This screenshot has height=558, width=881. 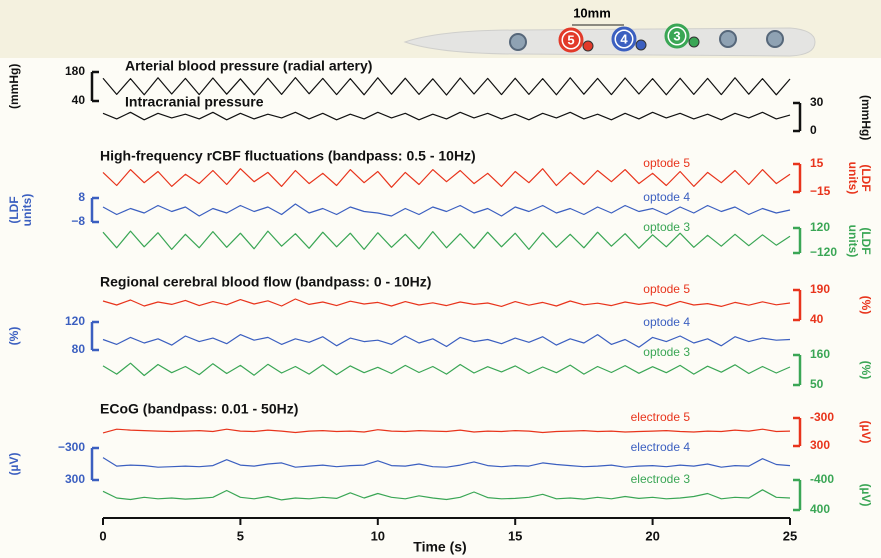 I want to click on panel-title: ECoG (bandpass: 0.01 - 50Hz), so click(x=199, y=409).